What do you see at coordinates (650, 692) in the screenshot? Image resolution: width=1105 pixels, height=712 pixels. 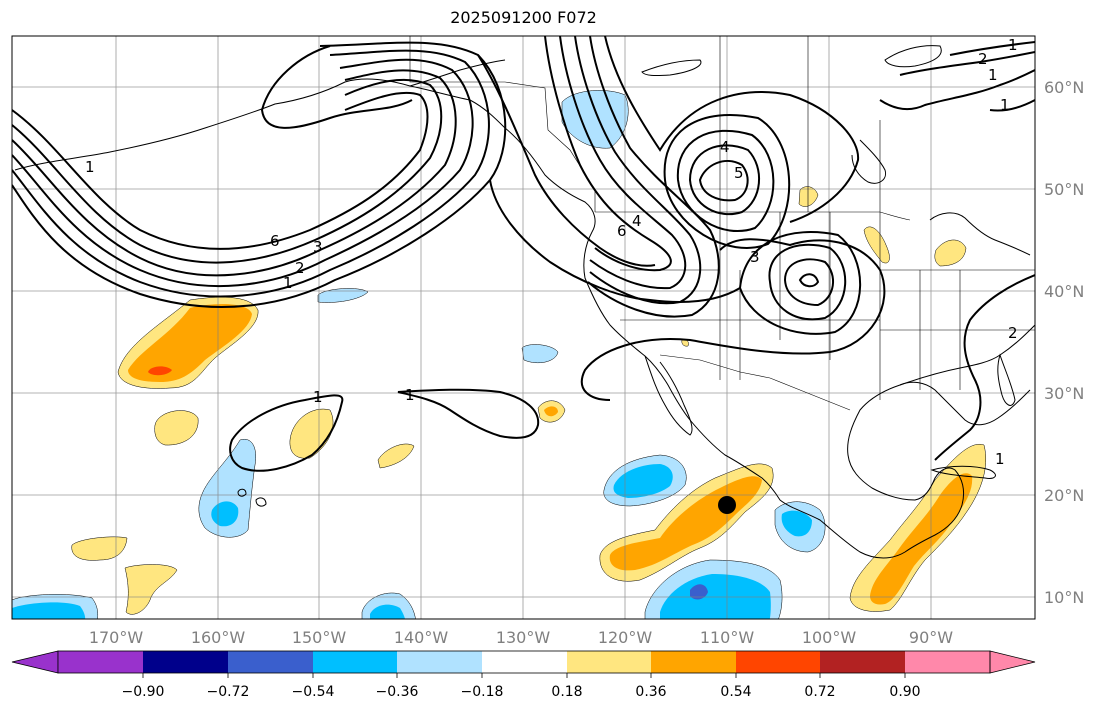 I see `colorbar-tick-label: 0.36` at bounding box center [650, 692].